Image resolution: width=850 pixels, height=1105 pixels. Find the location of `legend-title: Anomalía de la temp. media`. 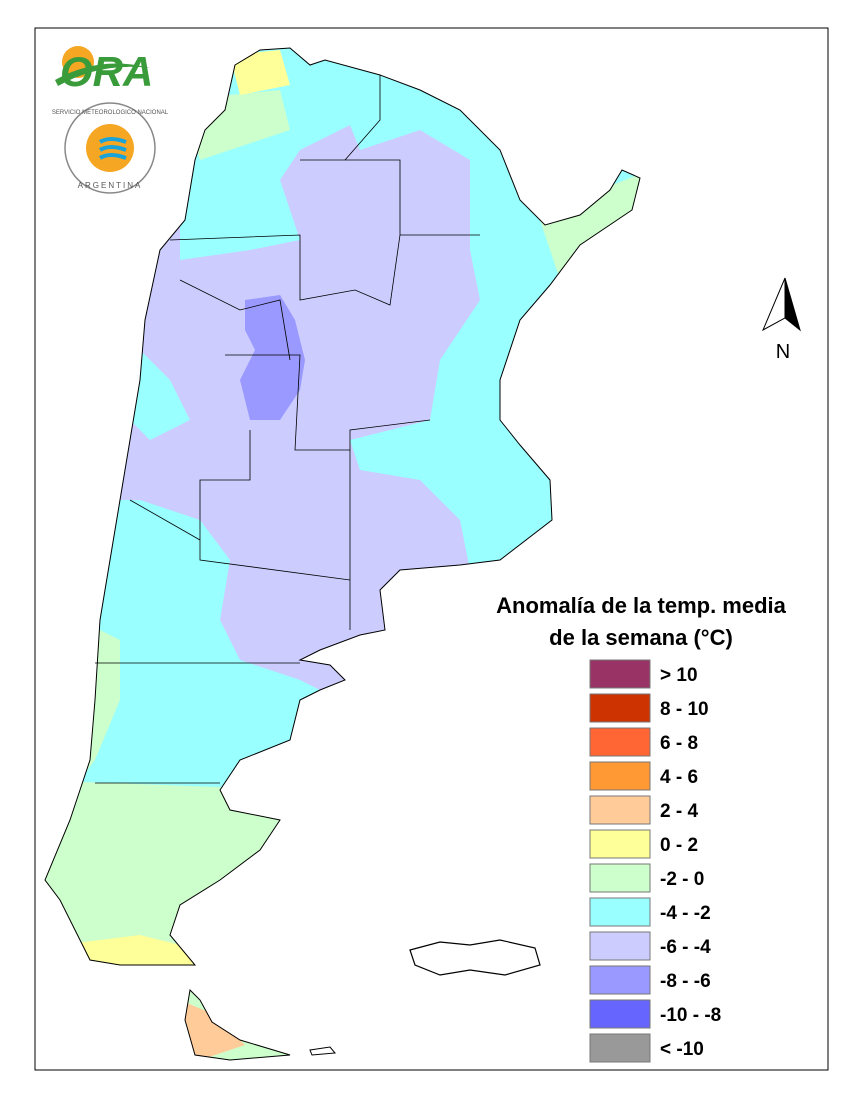

legend-title: Anomalía de la temp. media is located at coordinates (641, 605).